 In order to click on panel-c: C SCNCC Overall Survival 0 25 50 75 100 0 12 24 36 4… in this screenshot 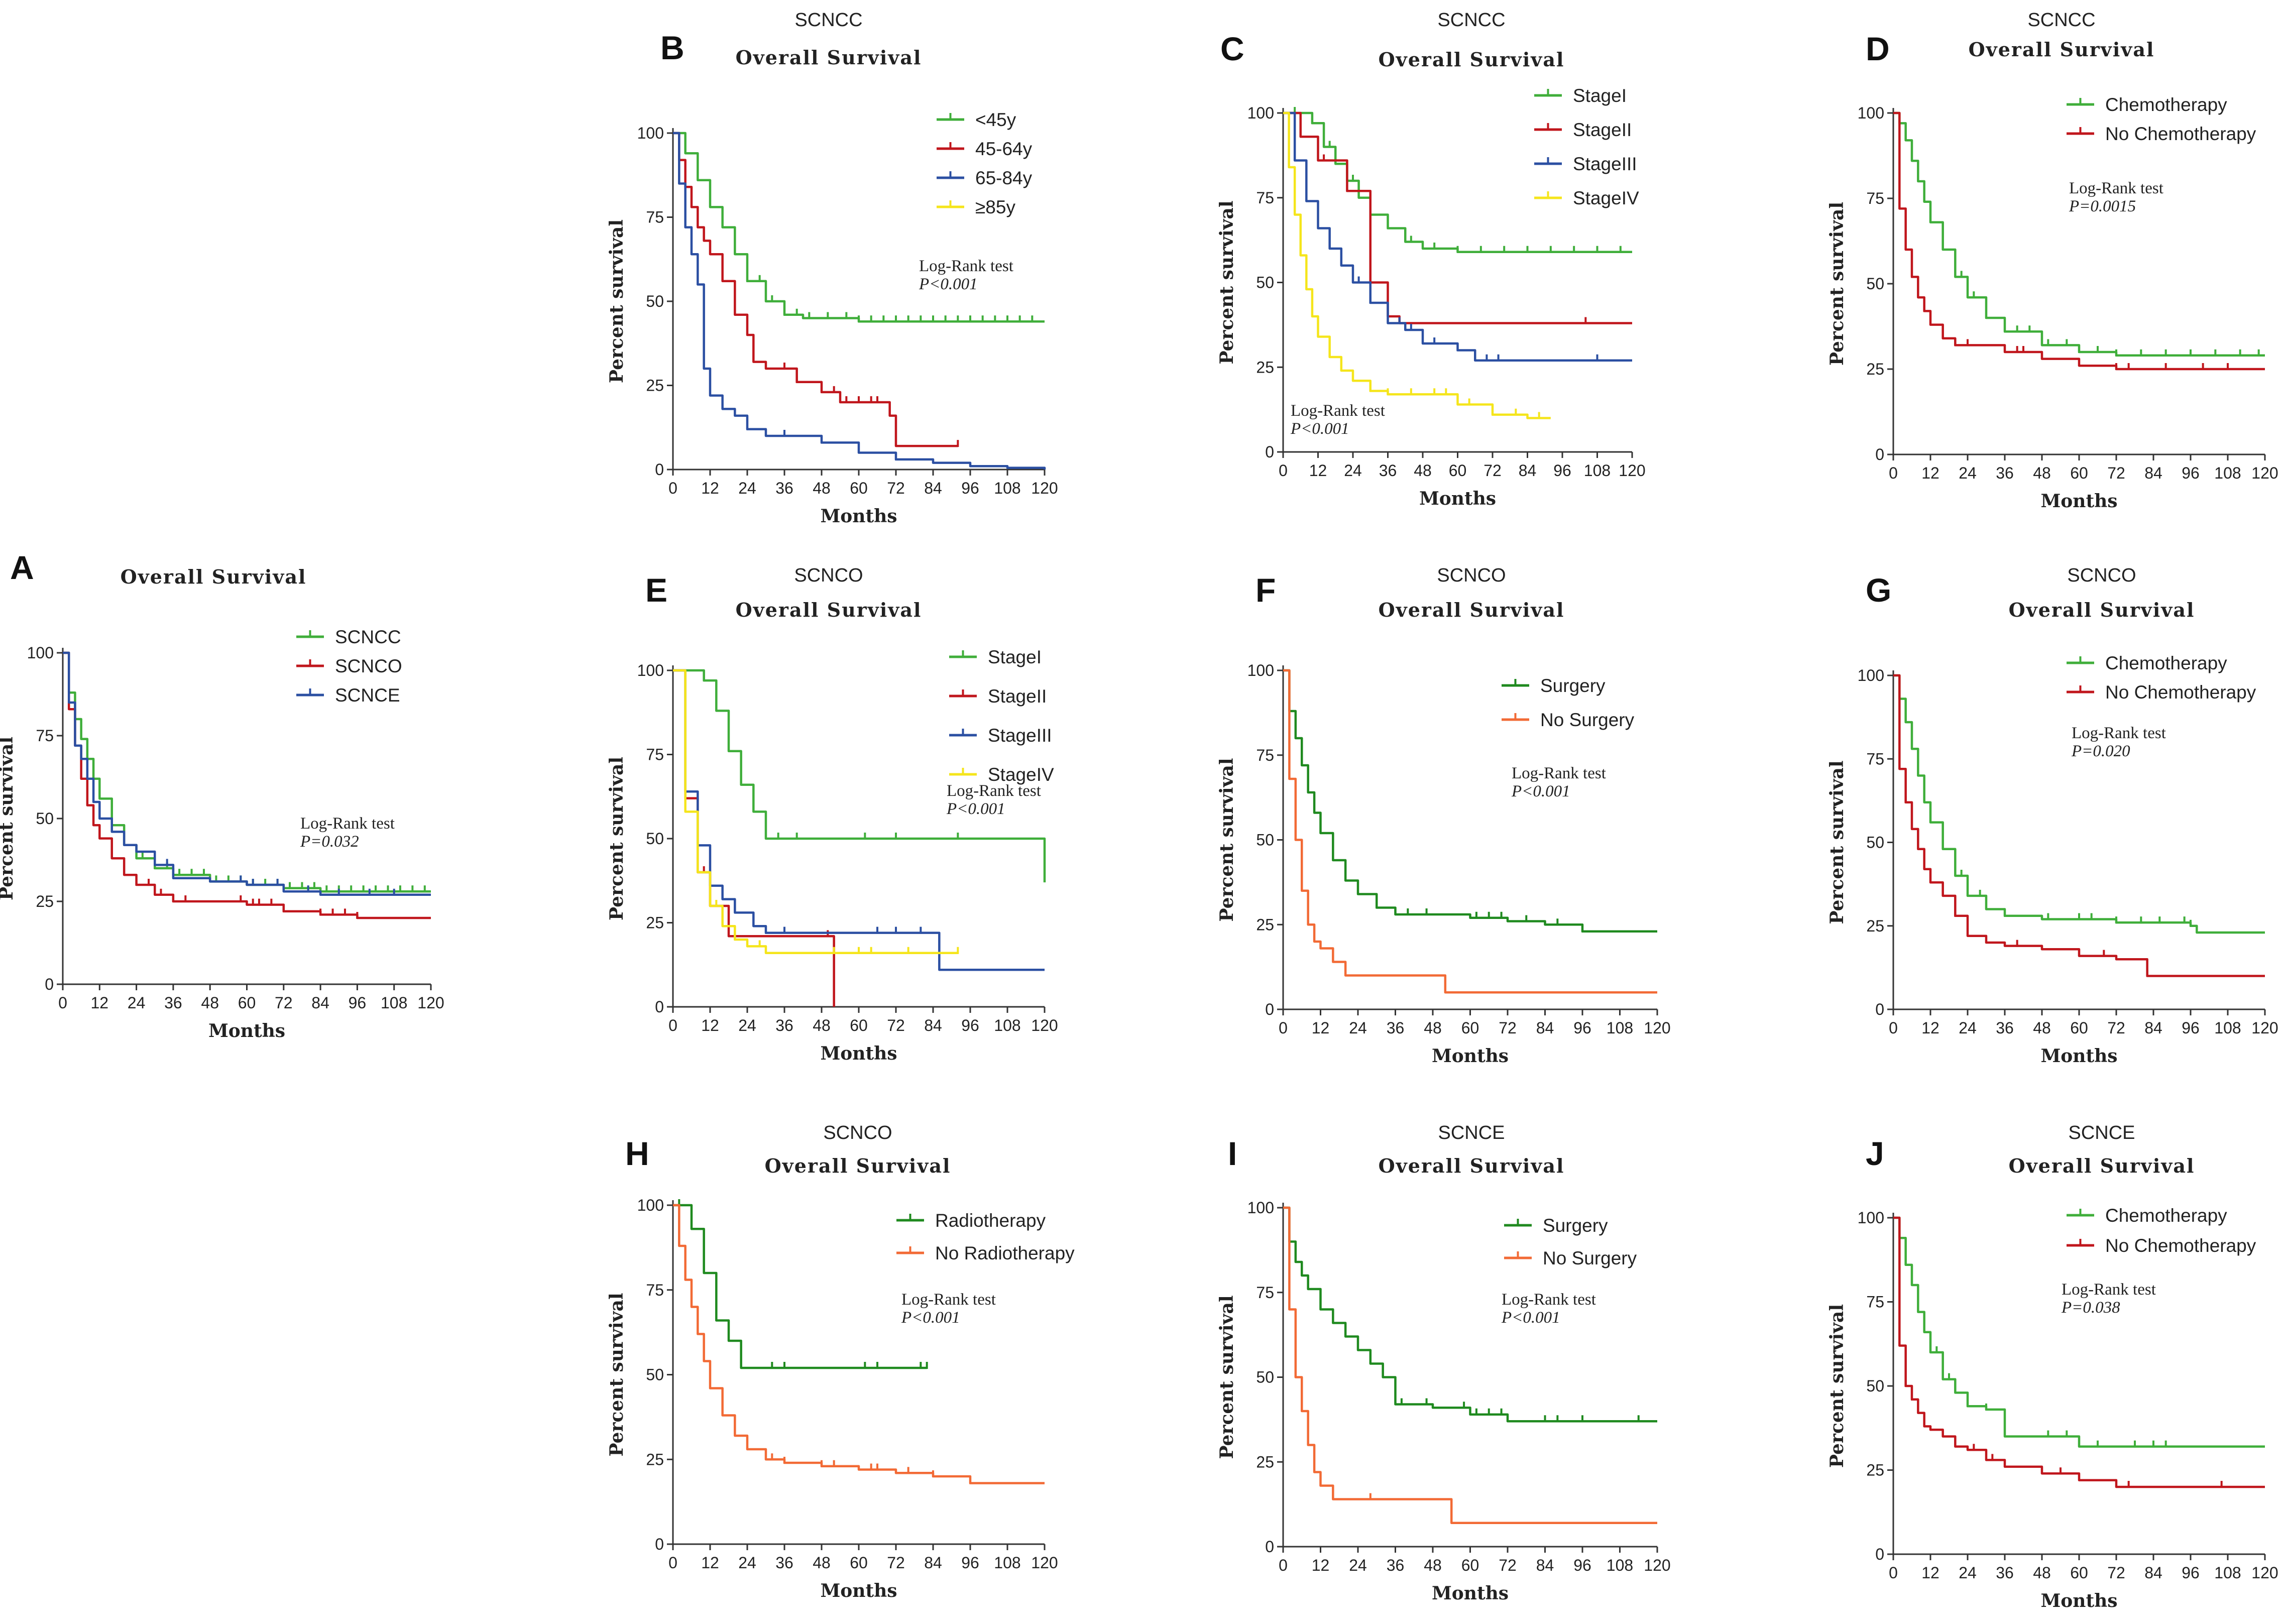, I will do `click(1431, 259)`.